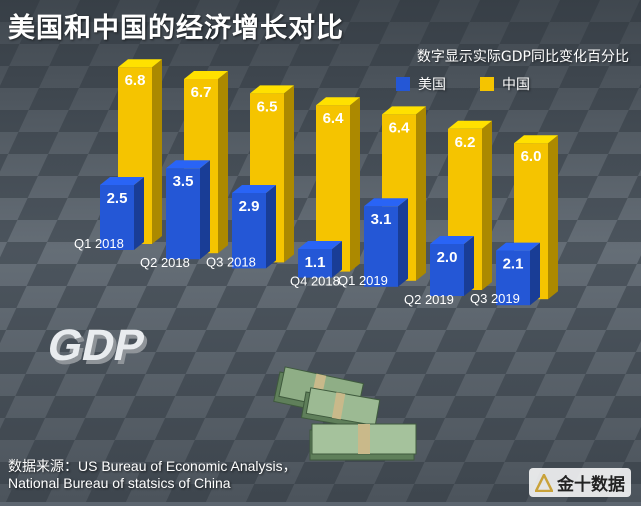 This screenshot has width=641, height=506. I want to click on legend: 美国 中国, so click(463, 84).